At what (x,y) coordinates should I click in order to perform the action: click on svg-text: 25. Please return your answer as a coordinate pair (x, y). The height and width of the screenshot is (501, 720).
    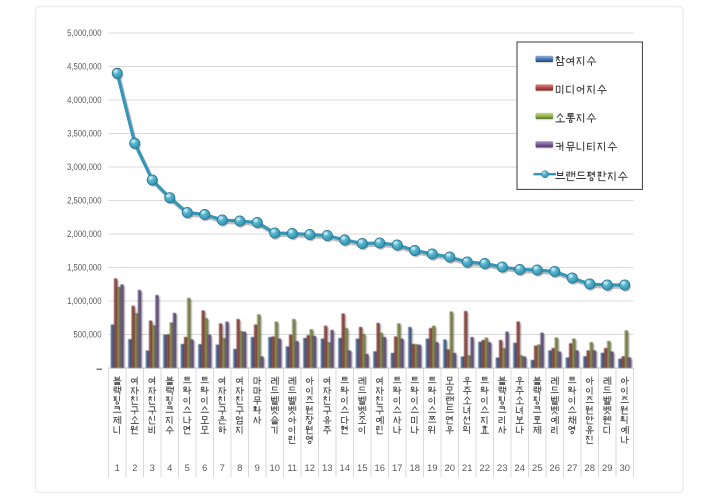
    Looking at the image, I should click on (537, 467).